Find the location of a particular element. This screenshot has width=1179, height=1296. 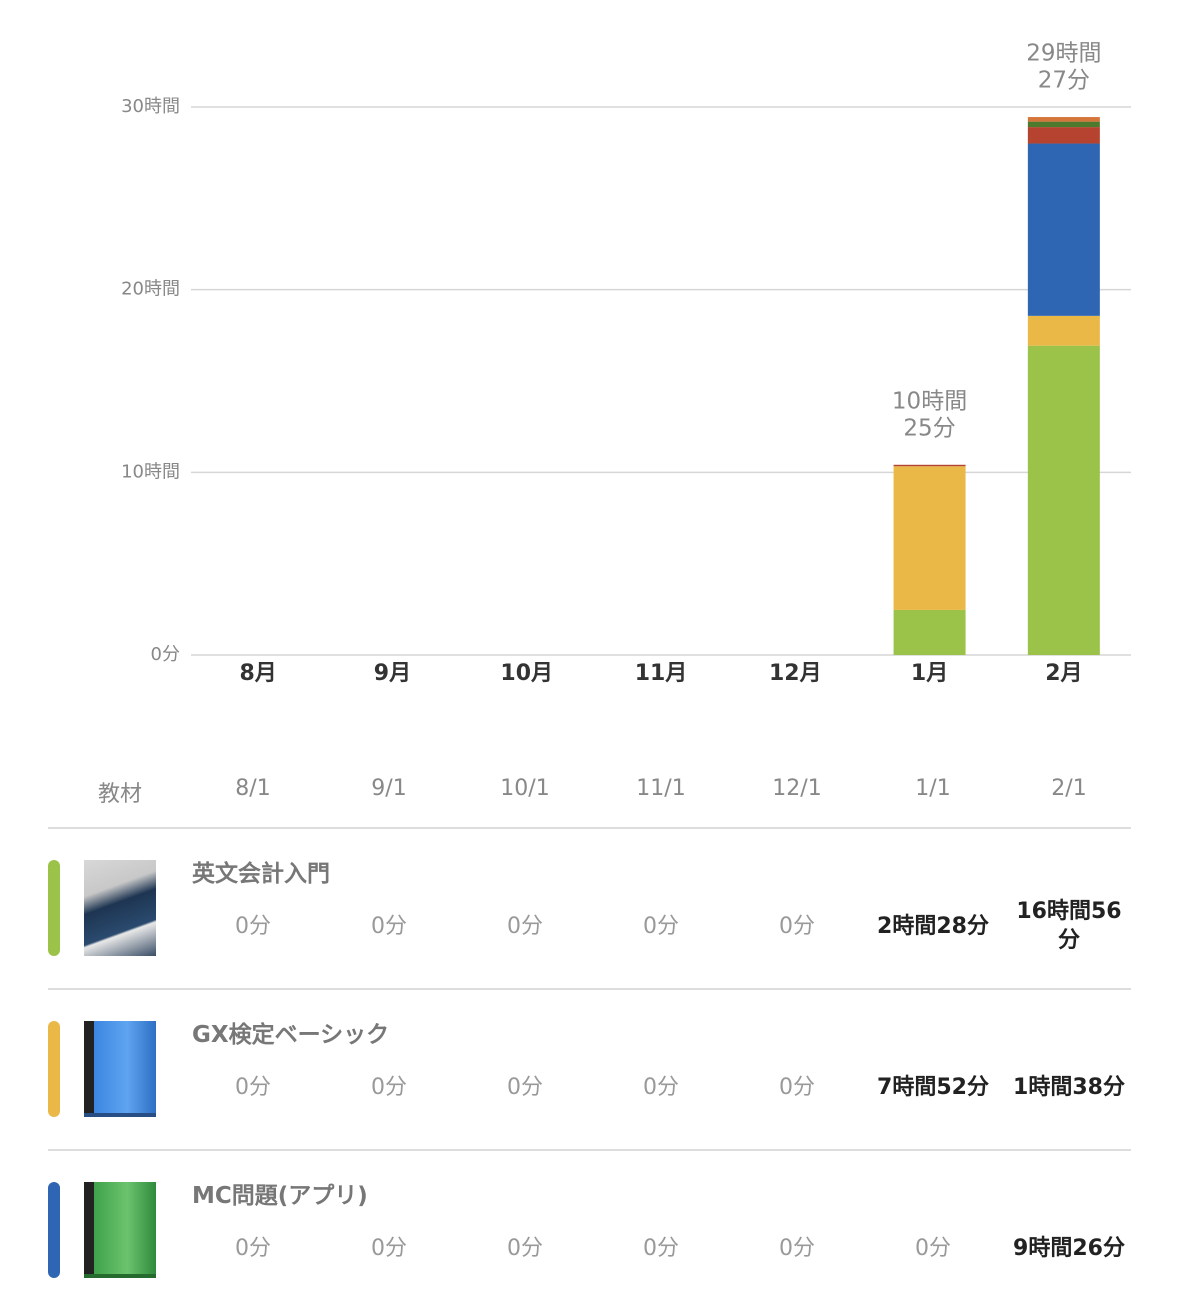

column-header: 10/1 is located at coordinates (525, 788).